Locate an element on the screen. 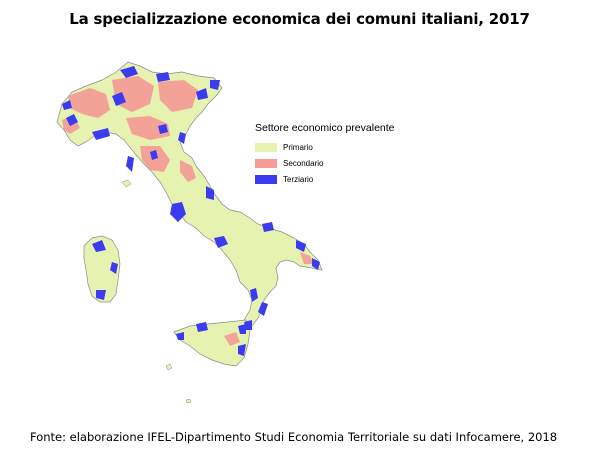 The image size is (599, 466). tertiary-area-florence is located at coordinates (154, 155).